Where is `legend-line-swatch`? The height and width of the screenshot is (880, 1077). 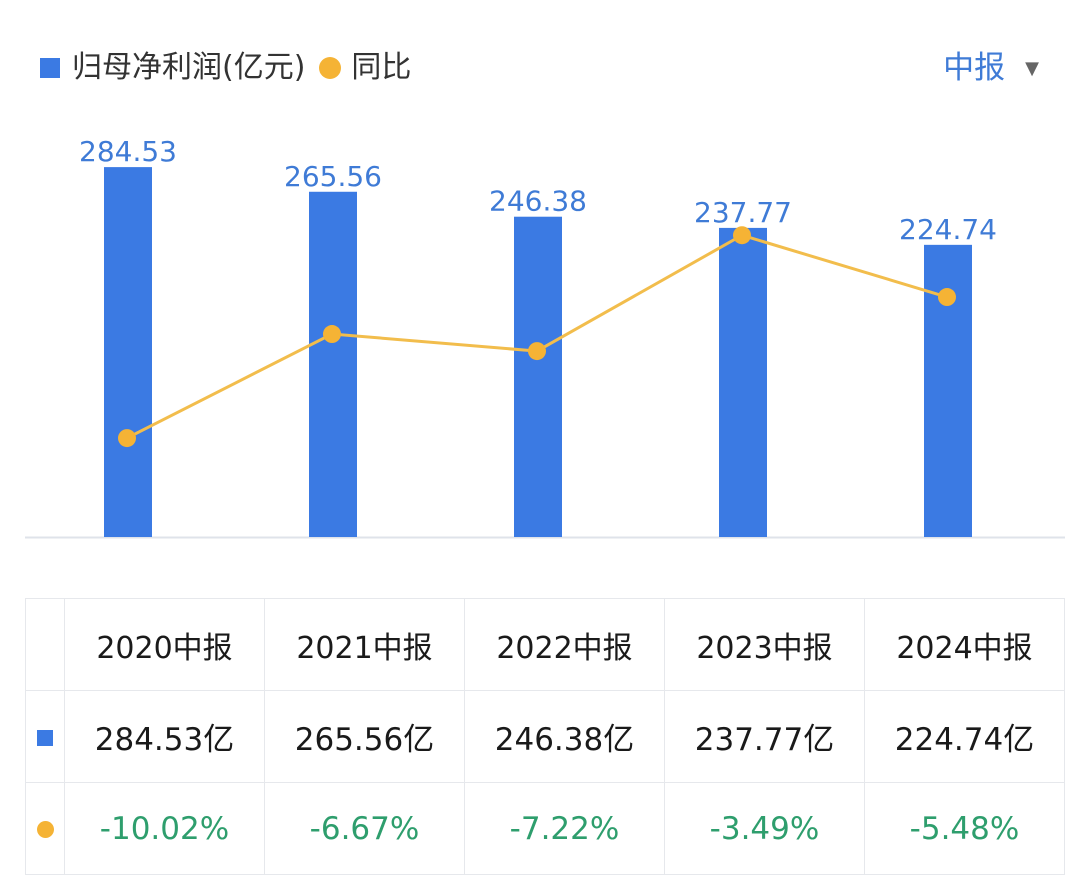 legend-line-swatch is located at coordinates (330, 68).